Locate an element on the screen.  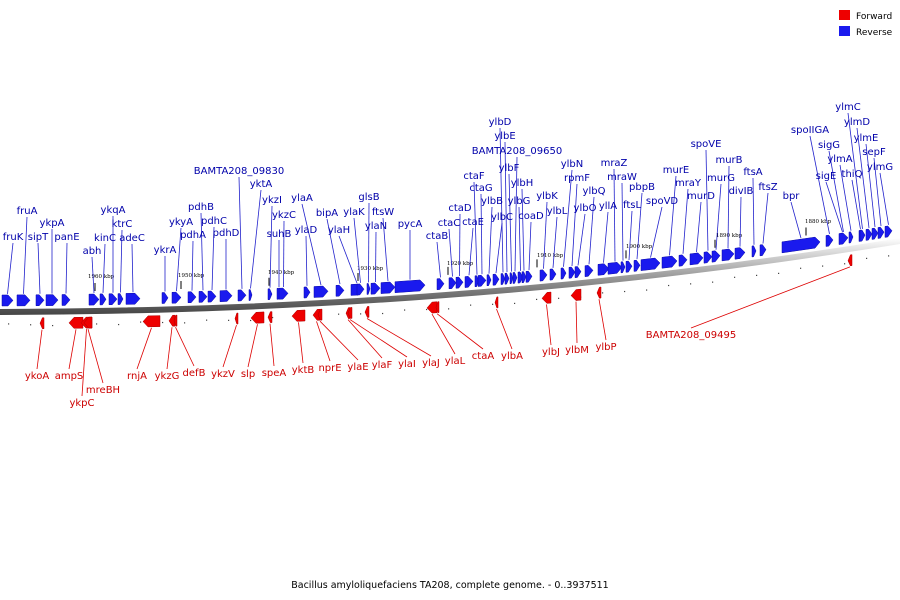
forward-gene-label: ampS is located at coordinates (69, 376).